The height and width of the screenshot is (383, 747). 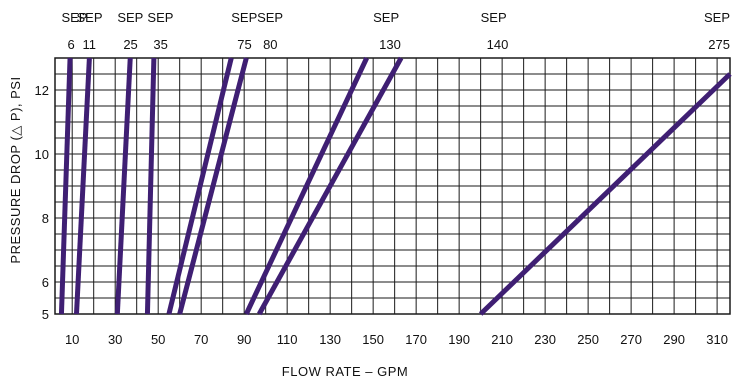 What do you see at coordinates (373, 339) in the screenshot?
I see `x-tick-label: 150` at bounding box center [373, 339].